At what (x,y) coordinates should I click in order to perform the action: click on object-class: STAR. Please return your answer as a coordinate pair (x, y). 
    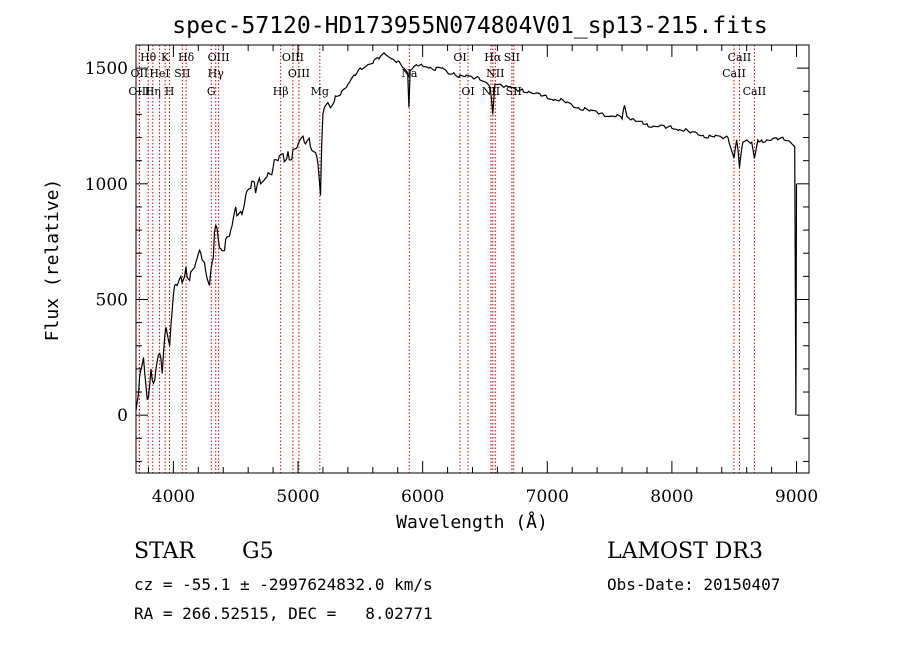
    Looking at the image, I should click on (164, 551).